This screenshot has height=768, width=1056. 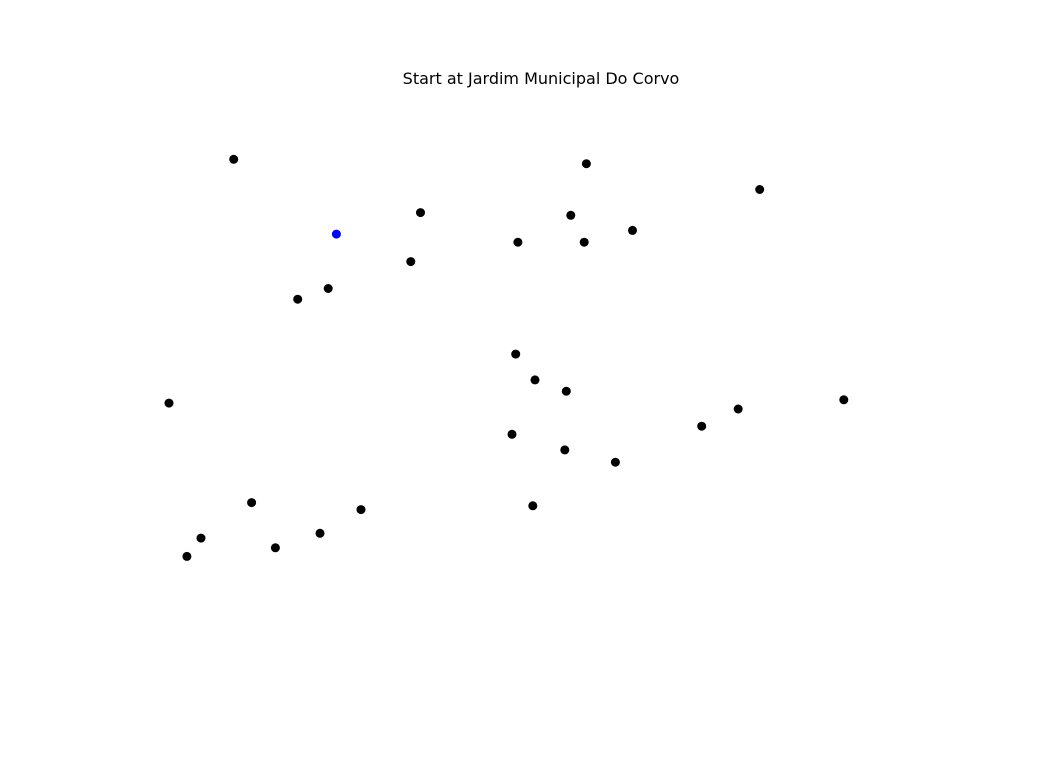 I want to click on chart-title: Start at Jardim Municipal Do Corvo, so click(x=541, y=78).